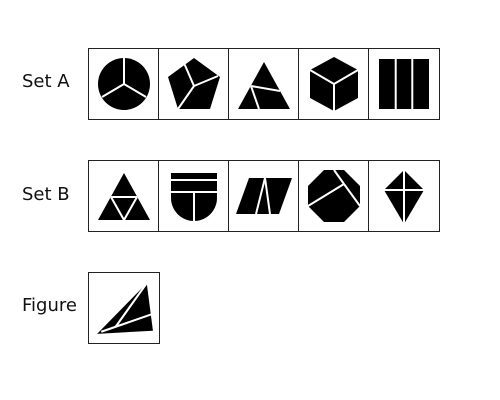 The width and height of the screenshot is (500, 400). I want to click on pentagon-divided-shape, so click(193, 84).